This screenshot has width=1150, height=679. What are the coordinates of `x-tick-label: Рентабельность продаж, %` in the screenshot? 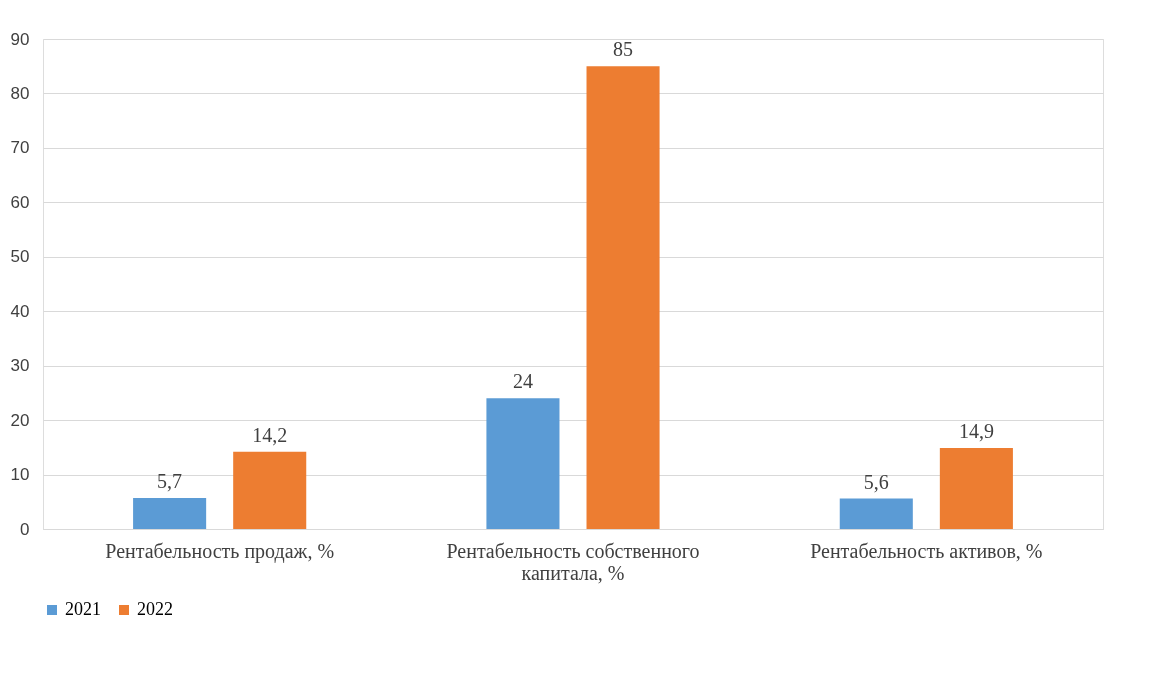 It's located at (220, 551).